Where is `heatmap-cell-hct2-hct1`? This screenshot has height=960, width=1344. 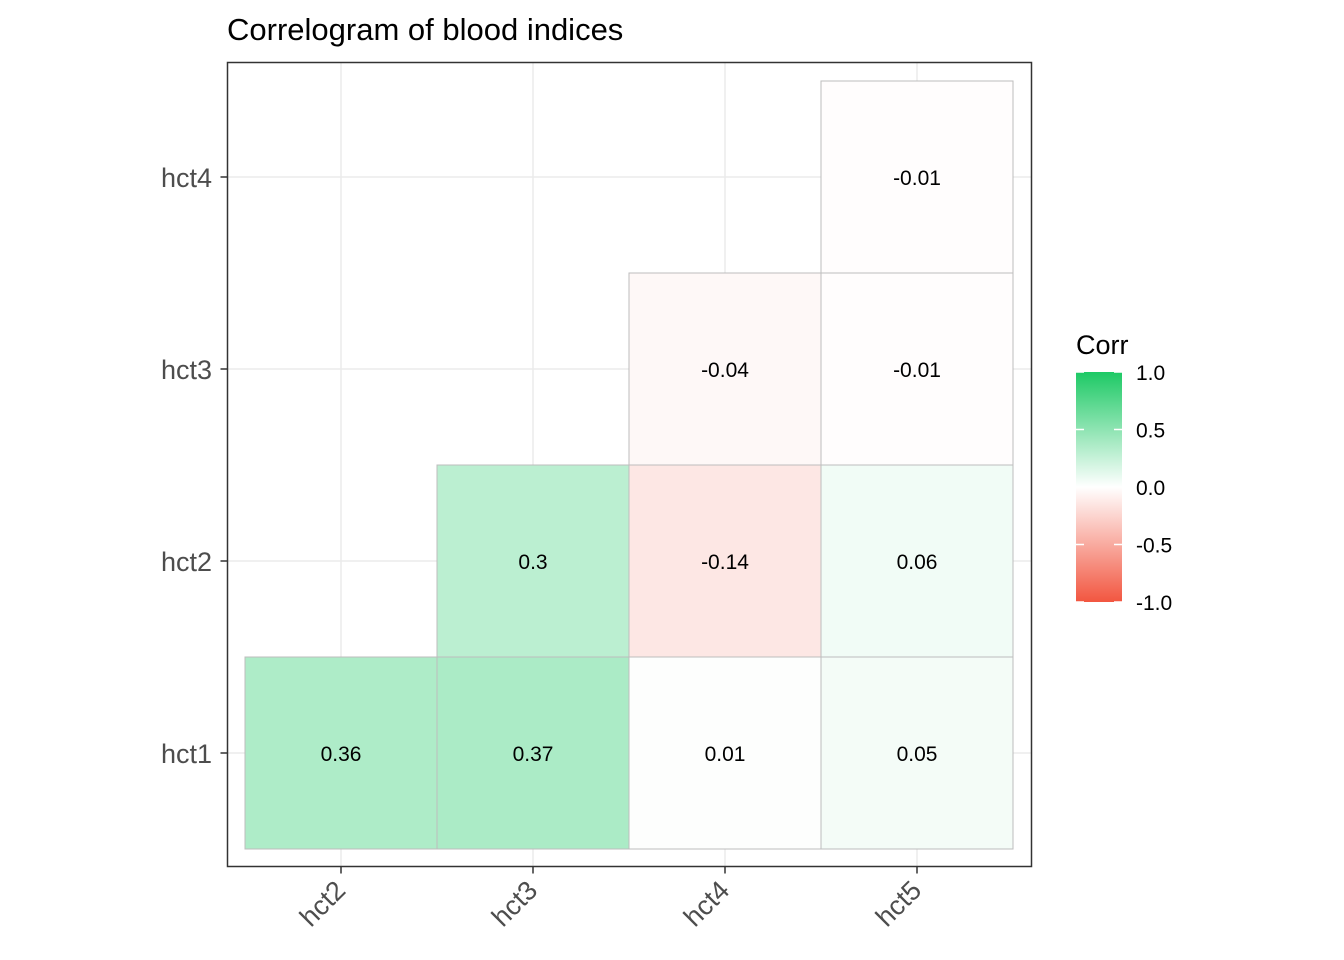 heatmap-cell-hct2-hct1 is located at coordinates (341, 753).